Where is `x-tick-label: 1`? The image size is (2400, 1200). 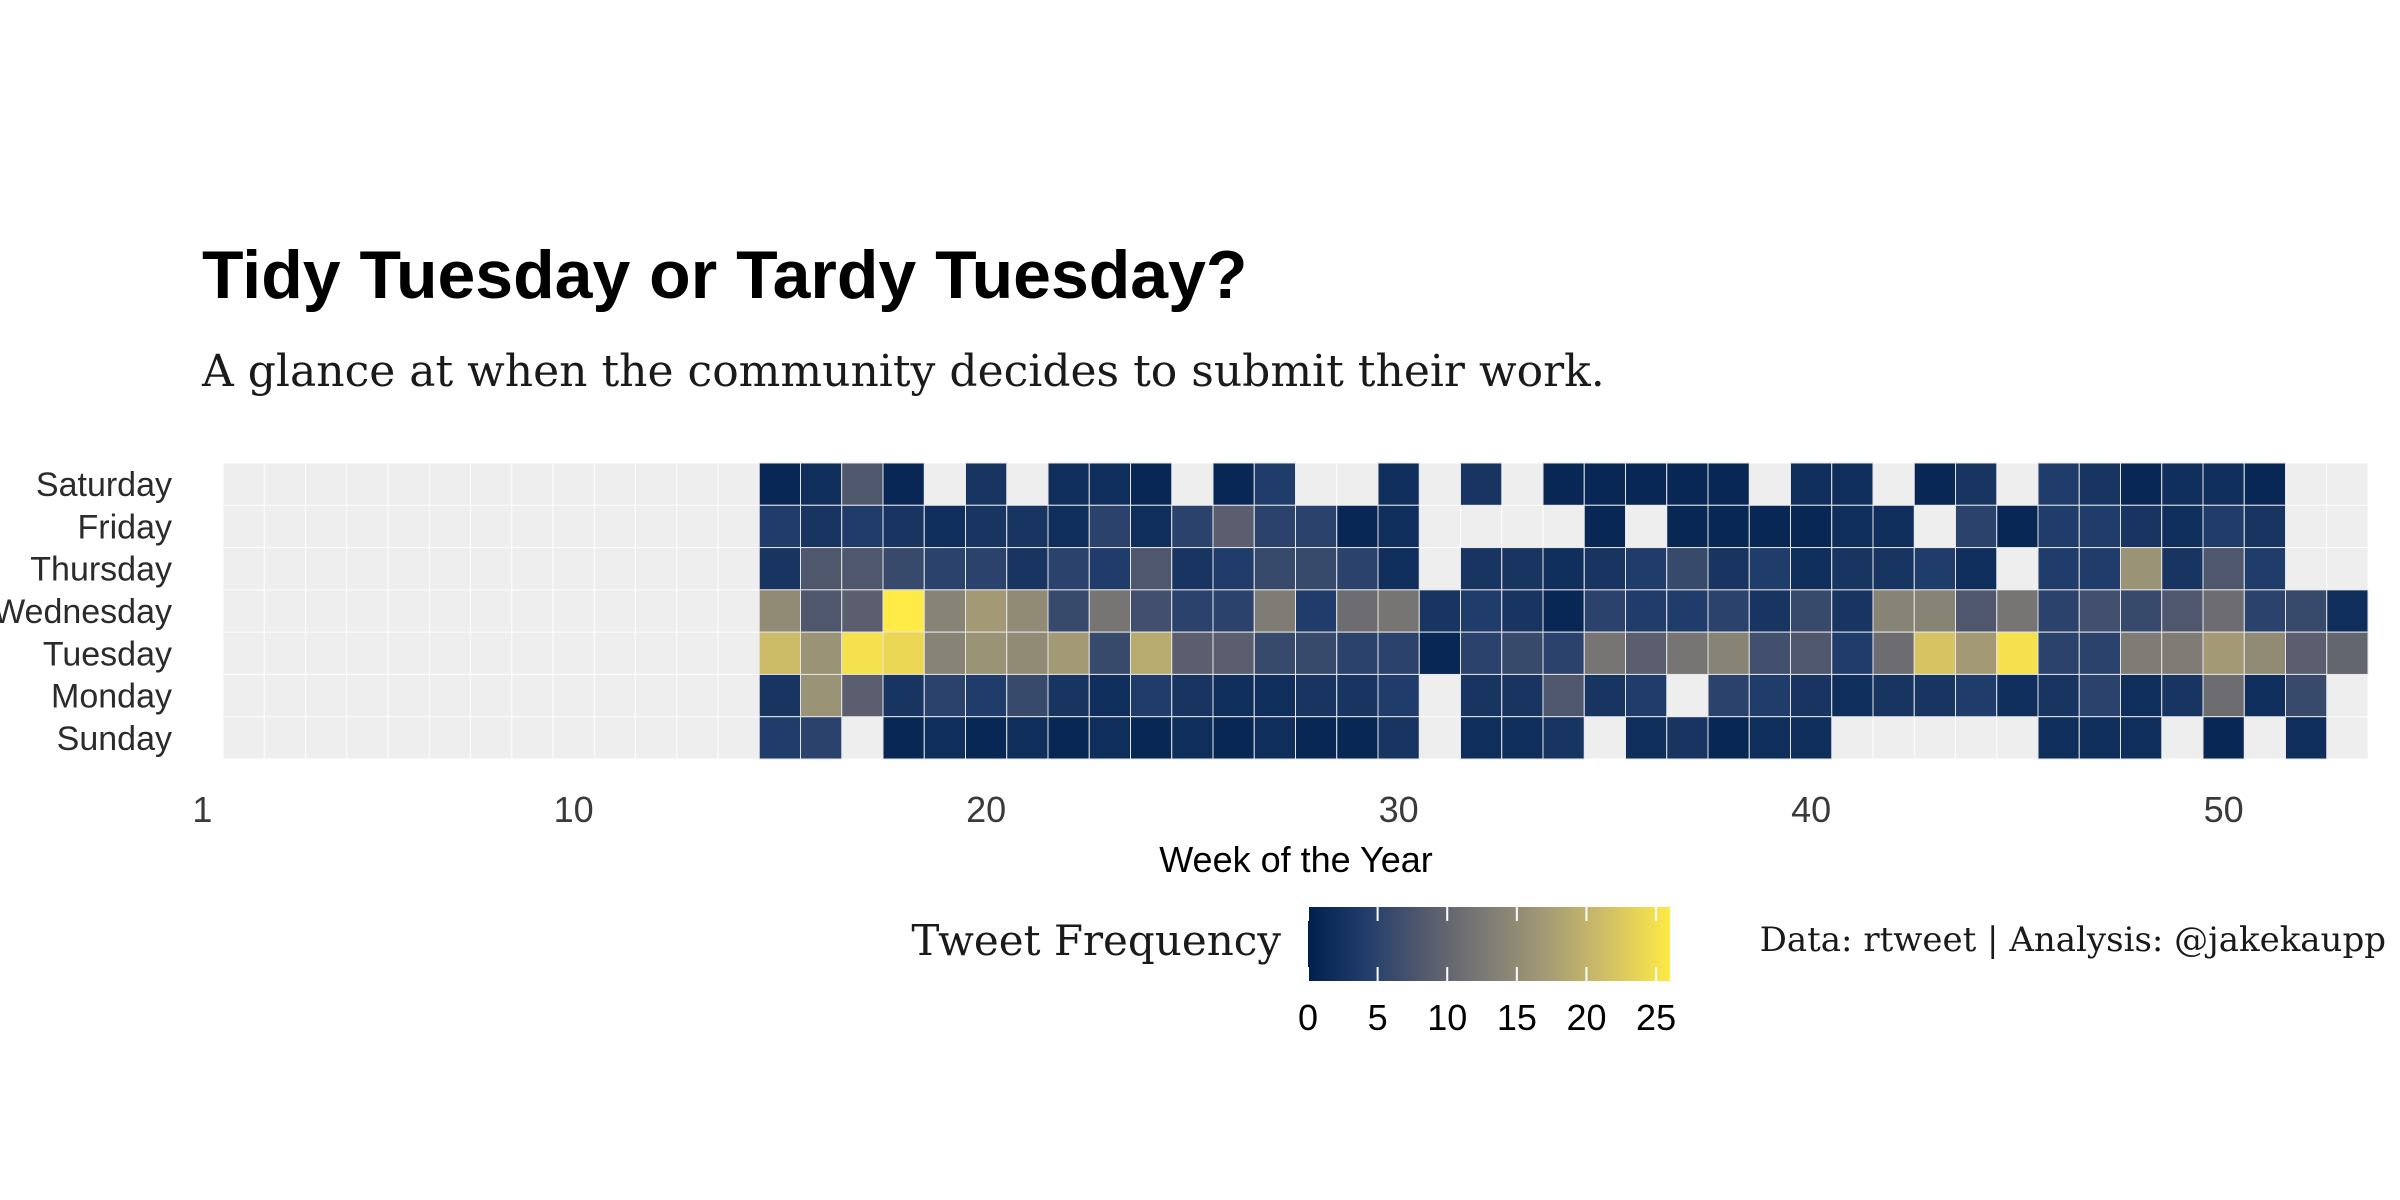 x-tick-label: 1 is located at coordinates (202, 809).